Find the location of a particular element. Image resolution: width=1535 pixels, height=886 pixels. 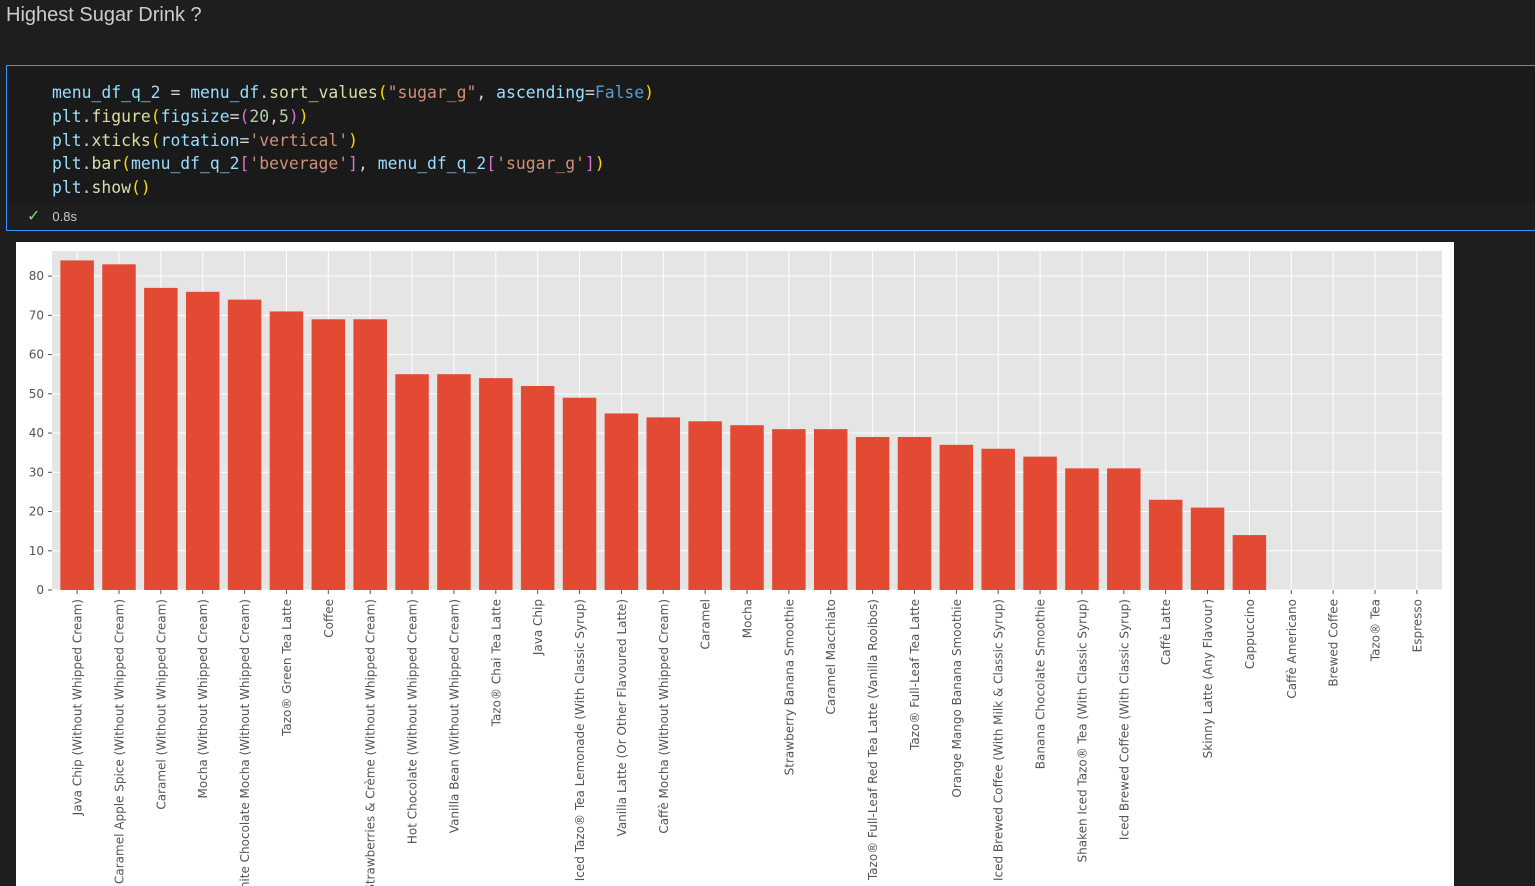

x-tick-label: Hot Chocolate (Without Whipped Cream) is located at coordinates (413, 721).